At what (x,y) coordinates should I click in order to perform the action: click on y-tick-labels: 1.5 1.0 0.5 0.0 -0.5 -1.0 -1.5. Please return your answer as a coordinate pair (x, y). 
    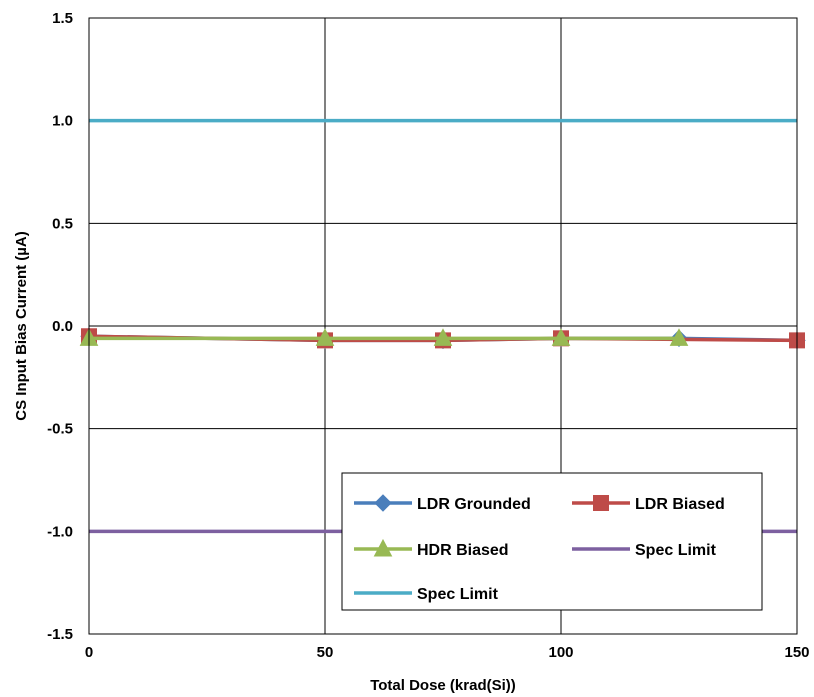
    Looking at the image, I should click on (60, 326).